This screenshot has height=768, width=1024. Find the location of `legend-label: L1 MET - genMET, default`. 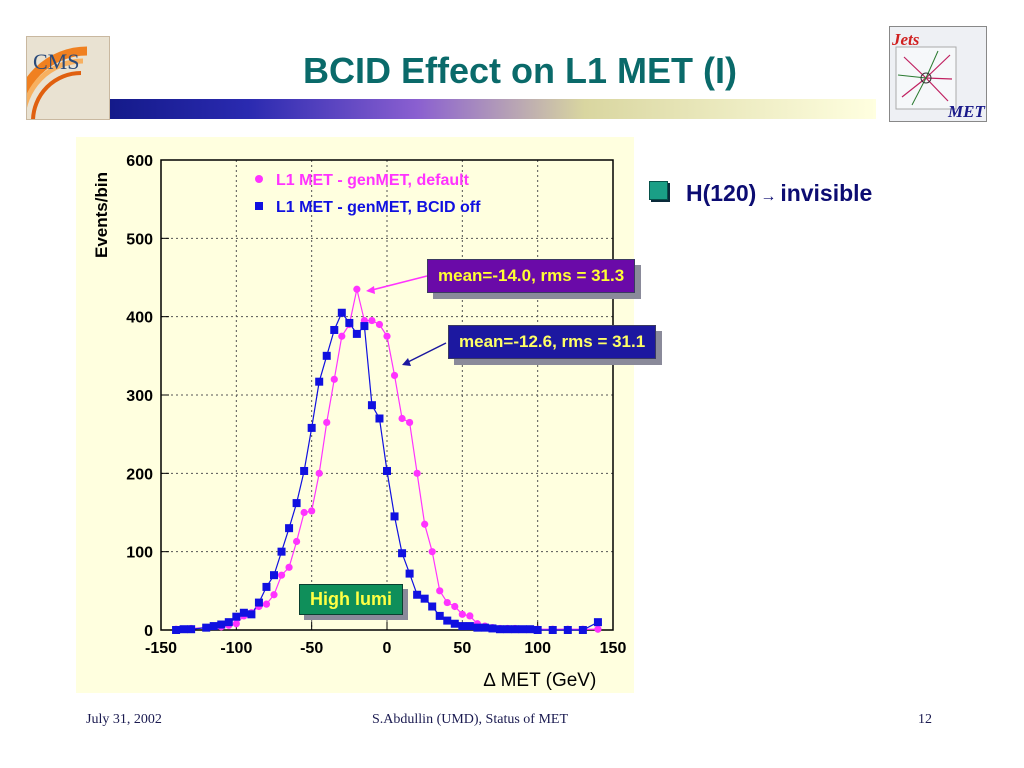

legend-label: L1 MET - genMET, default is located at coordinates (373, 180).